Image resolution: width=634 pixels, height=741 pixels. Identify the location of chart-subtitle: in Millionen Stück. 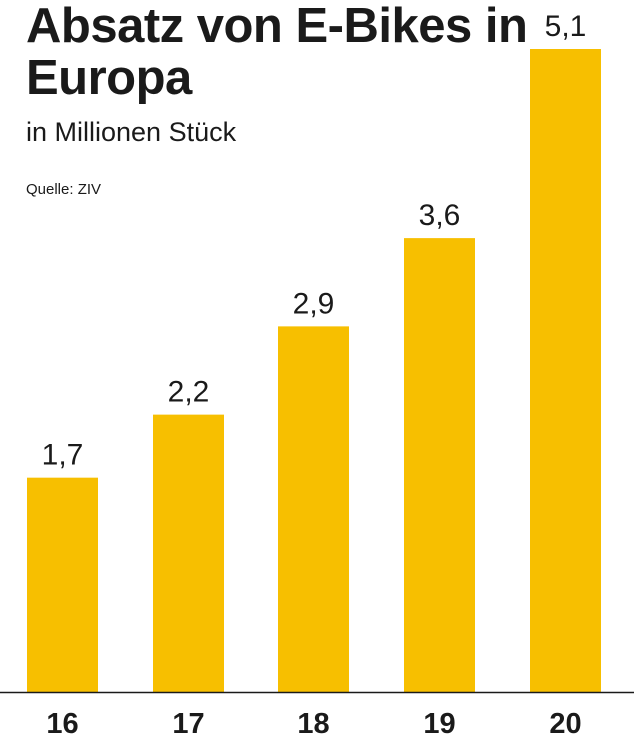
(131, 132).